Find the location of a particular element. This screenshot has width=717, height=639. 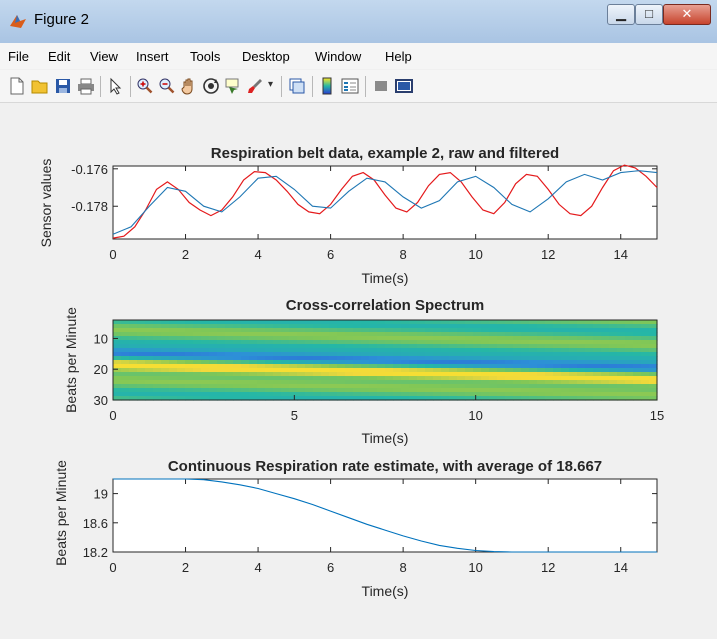

menu-insert: Insert is located at coordinates (152, 56).